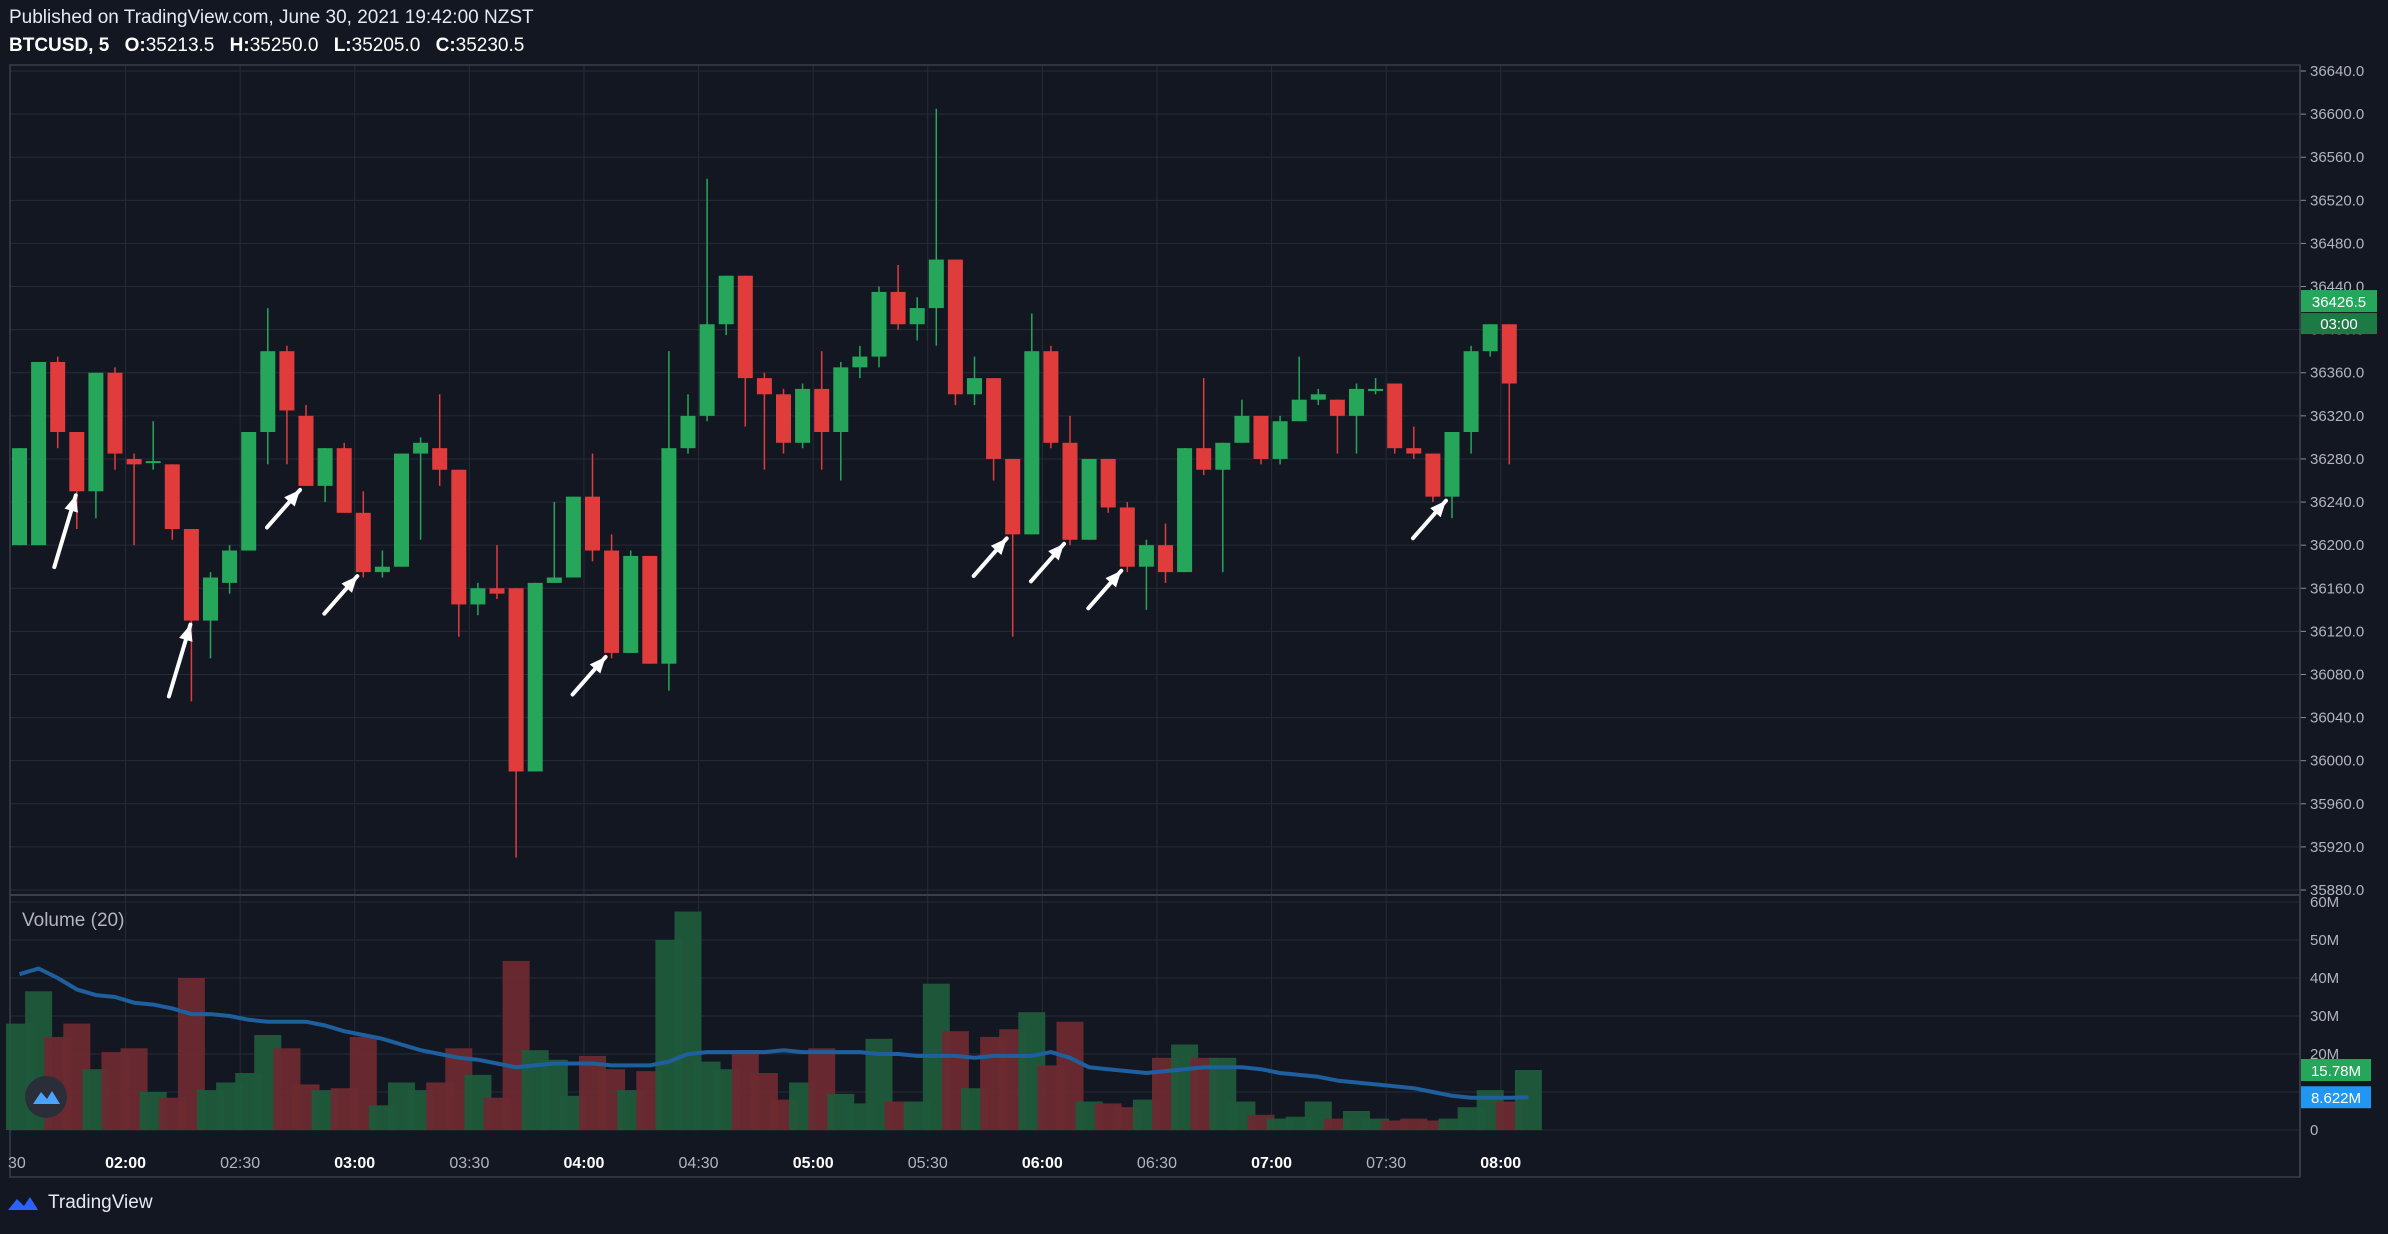 The width and height of the screenshot is (2388, 1234). I want to click on time-tick-label: 03:30, so click(469, 1163).